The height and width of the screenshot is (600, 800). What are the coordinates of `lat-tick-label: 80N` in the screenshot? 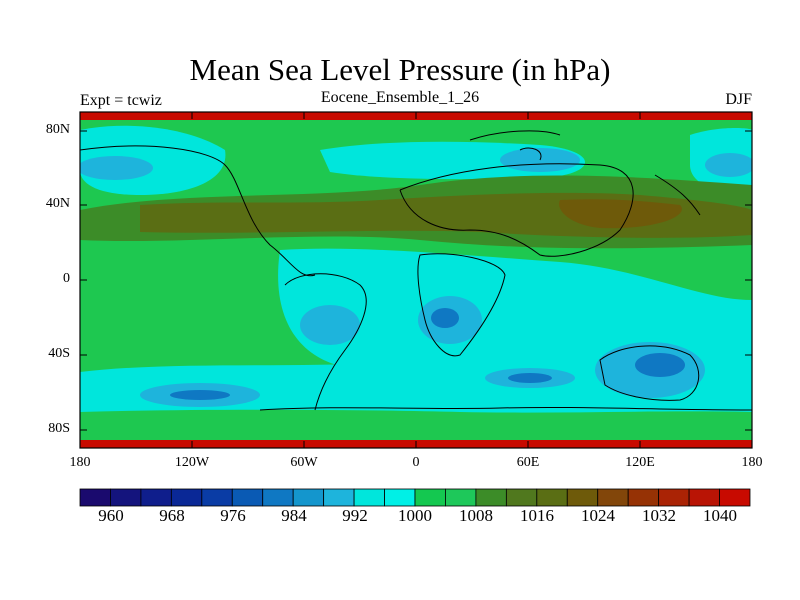 It's located at (57, 129).